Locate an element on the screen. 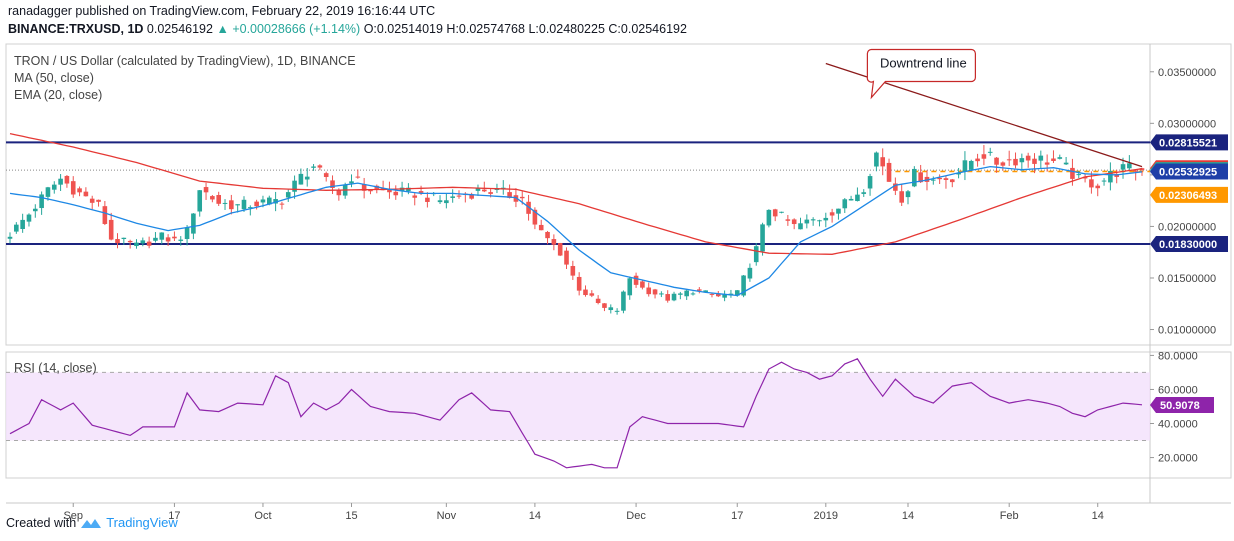 This screenshot has height=541, width=1234. time-tick-label: Feb is located at coordinates (1009, 516).